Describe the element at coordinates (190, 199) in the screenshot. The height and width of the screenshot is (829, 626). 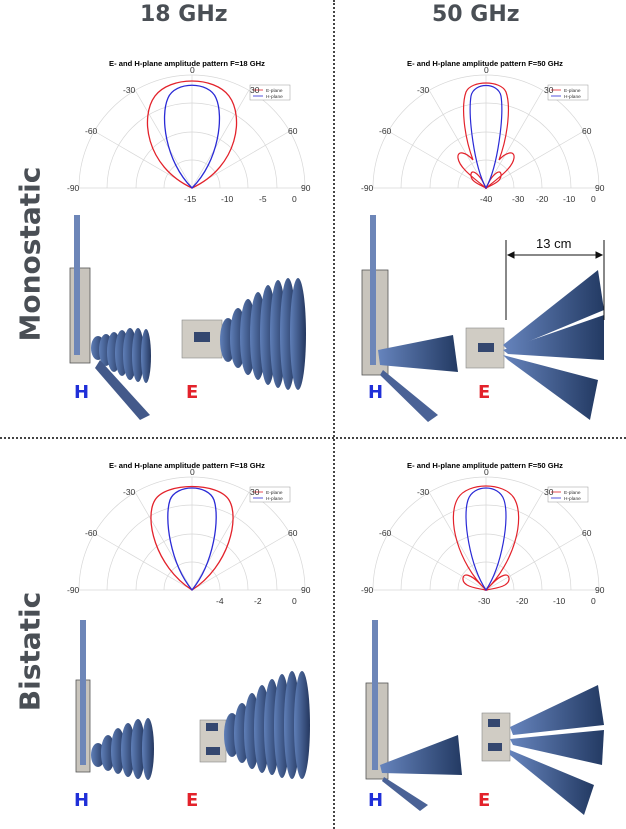
I see `svg-text: -15` at that location.